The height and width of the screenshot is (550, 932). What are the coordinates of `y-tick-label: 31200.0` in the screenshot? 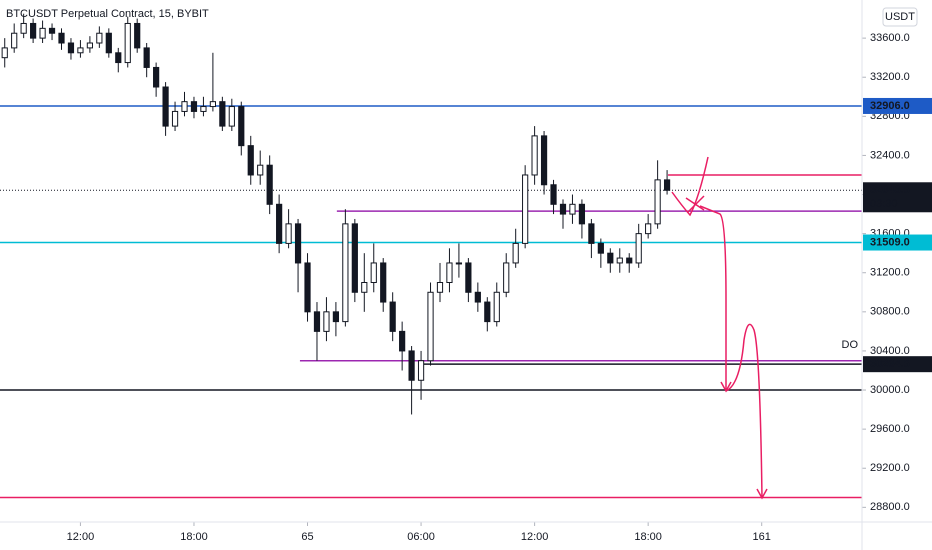 It's located at (890, 273).